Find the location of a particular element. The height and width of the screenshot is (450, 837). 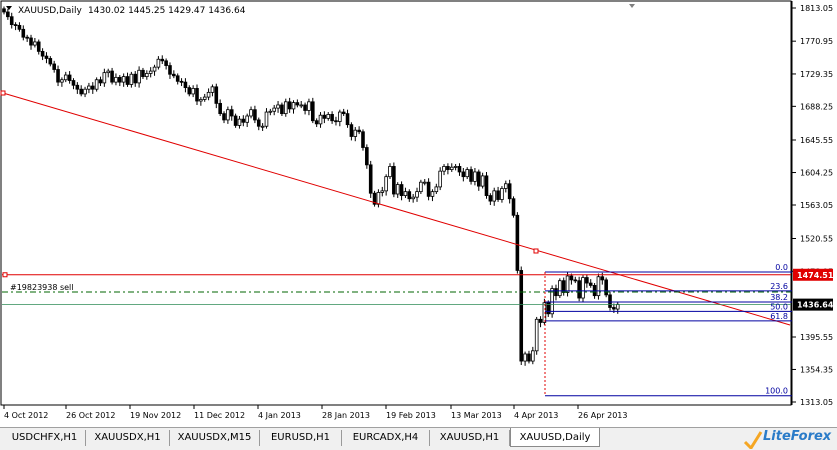

collapse-triangle-icon is located at coordinates (9, 8).